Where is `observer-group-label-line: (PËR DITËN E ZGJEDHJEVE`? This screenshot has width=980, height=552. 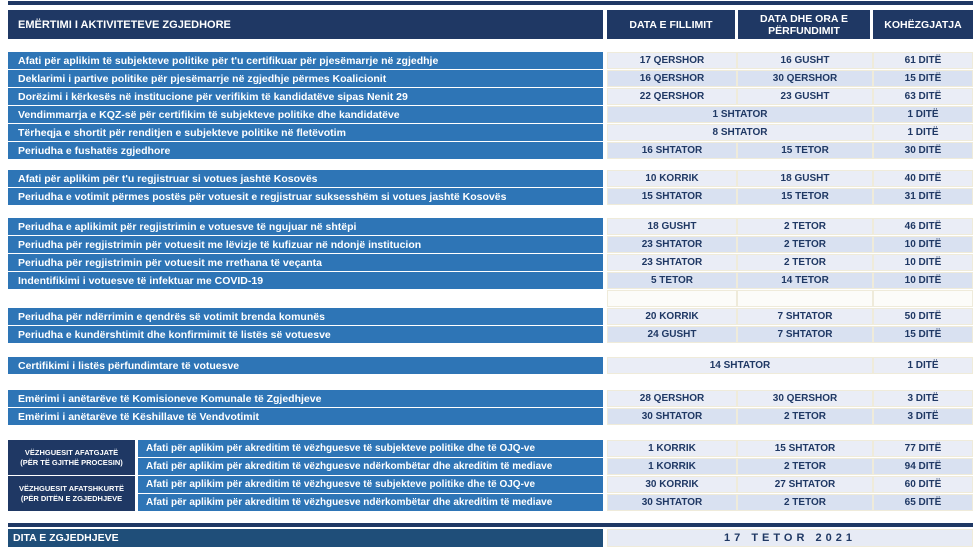
observer-group-label-line: (PËR DITËN E ZGJEDHJEVE is located at coordinates (71, 498).